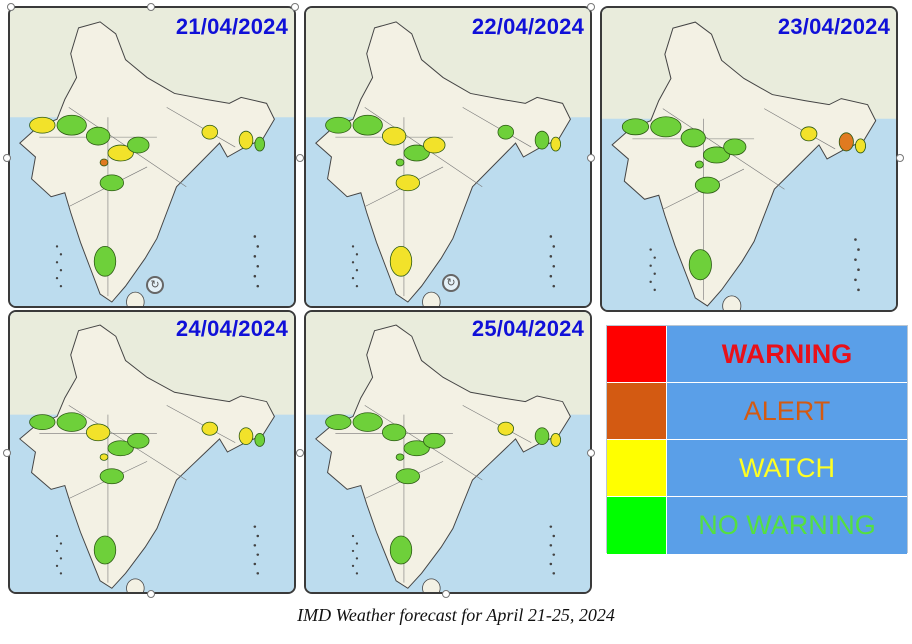 Image resolution: width=912 pixels, height=644 pixels. What do you see at coordinates (757, 468) in the screenshot?
I see `legend-row-watch: WATCH` at bounding box center [757, 468].